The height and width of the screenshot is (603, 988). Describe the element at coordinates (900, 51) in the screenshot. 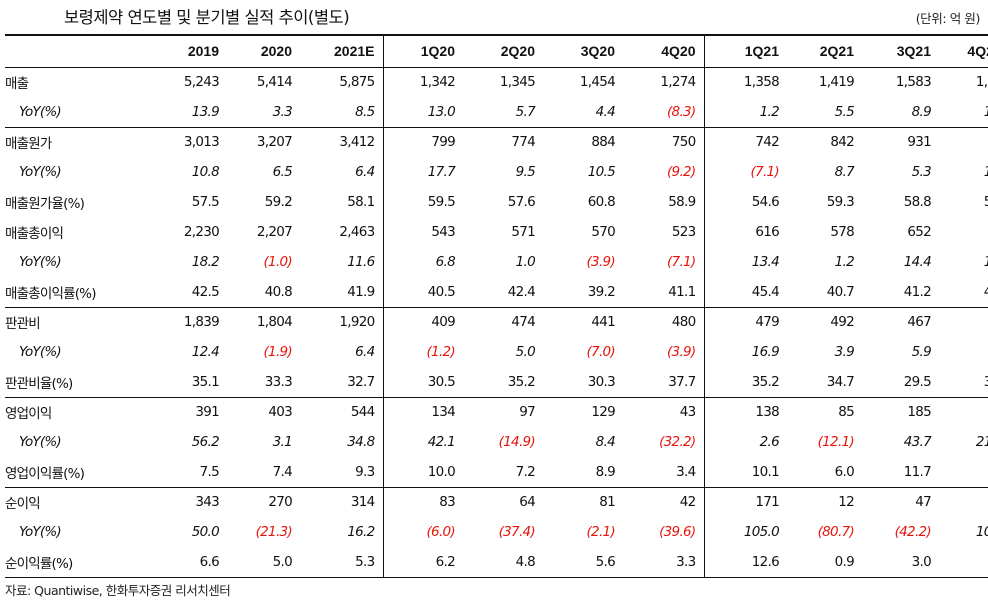

I see `column-header: 3Q21` at that location.